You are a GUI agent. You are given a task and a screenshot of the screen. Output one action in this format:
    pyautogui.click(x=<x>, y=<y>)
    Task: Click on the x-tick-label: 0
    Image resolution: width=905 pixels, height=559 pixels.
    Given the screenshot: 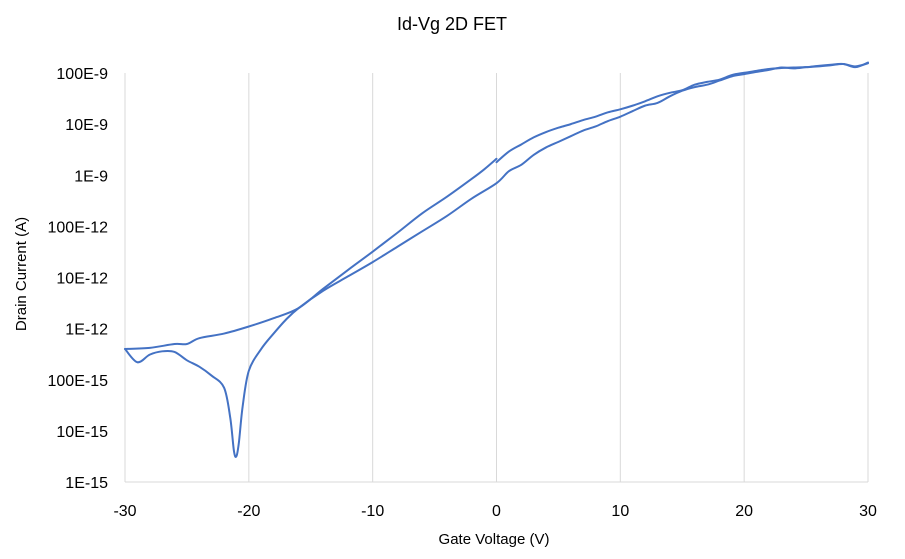 What is the action you would take?
    pyautogui.click(x=496, y=511)
    